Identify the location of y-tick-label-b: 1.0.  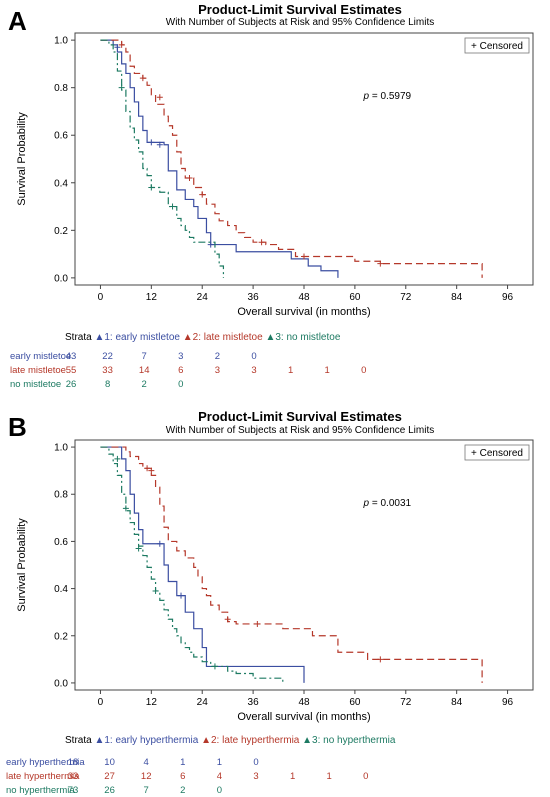
(61, 448).